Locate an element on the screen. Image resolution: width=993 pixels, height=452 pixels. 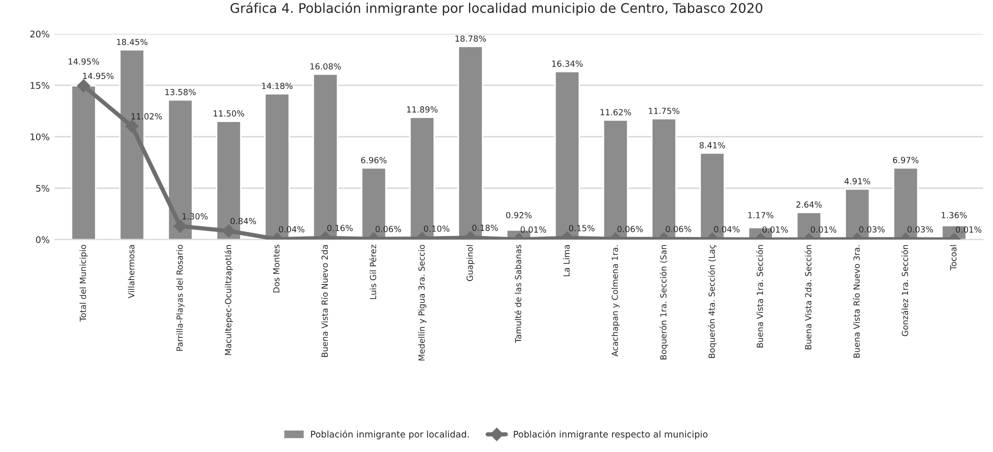
data-label: 1.30% is located at coordinates (195, 216).